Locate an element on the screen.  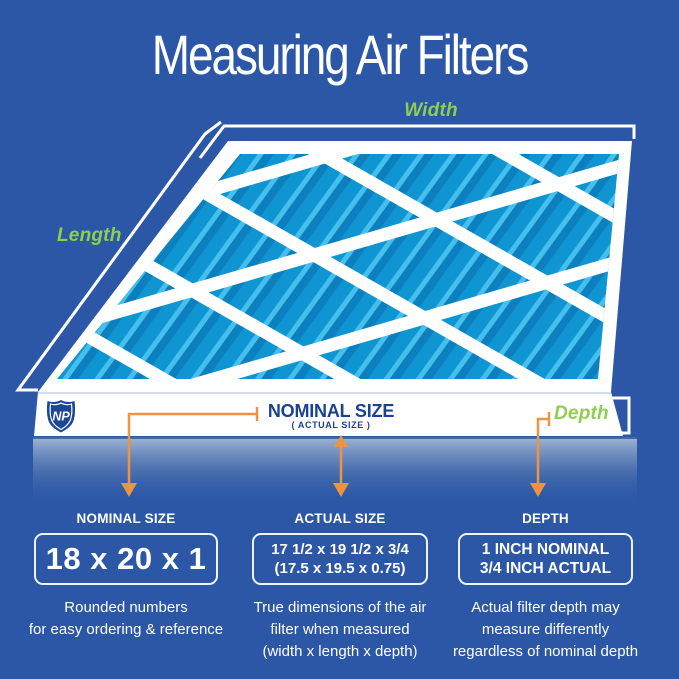
filter-shadow-line is located at coordinates (335, 438).